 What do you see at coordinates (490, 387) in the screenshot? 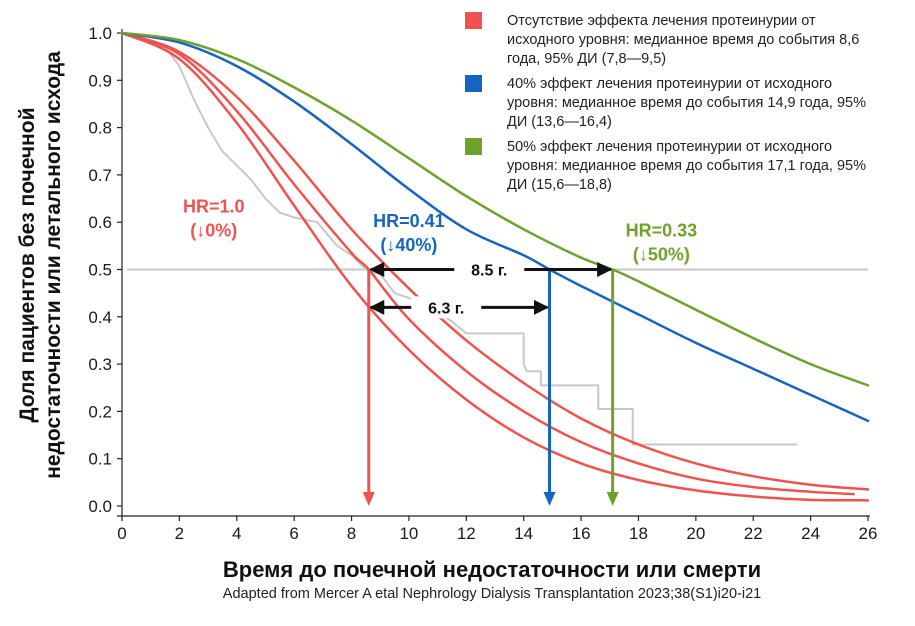
I see `median-markers` at bounding box center [490, 387].